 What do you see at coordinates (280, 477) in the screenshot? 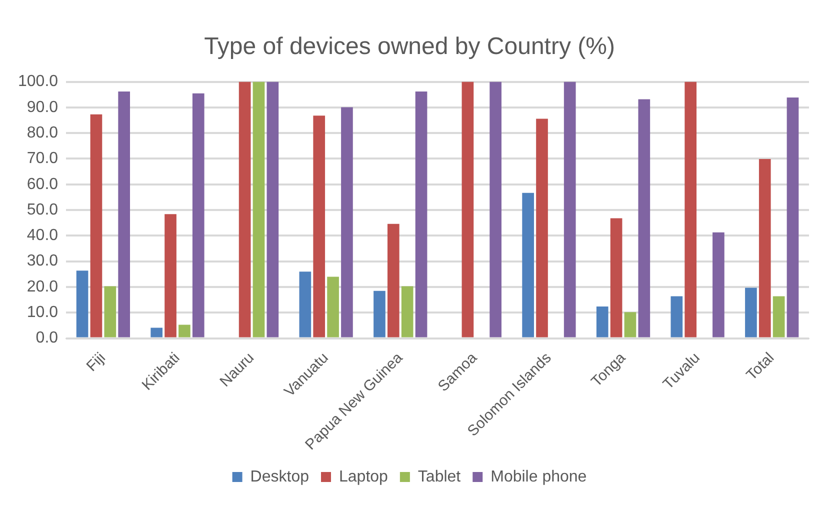
I see `legend-label: Desktop` at bounding box center [280, 477].